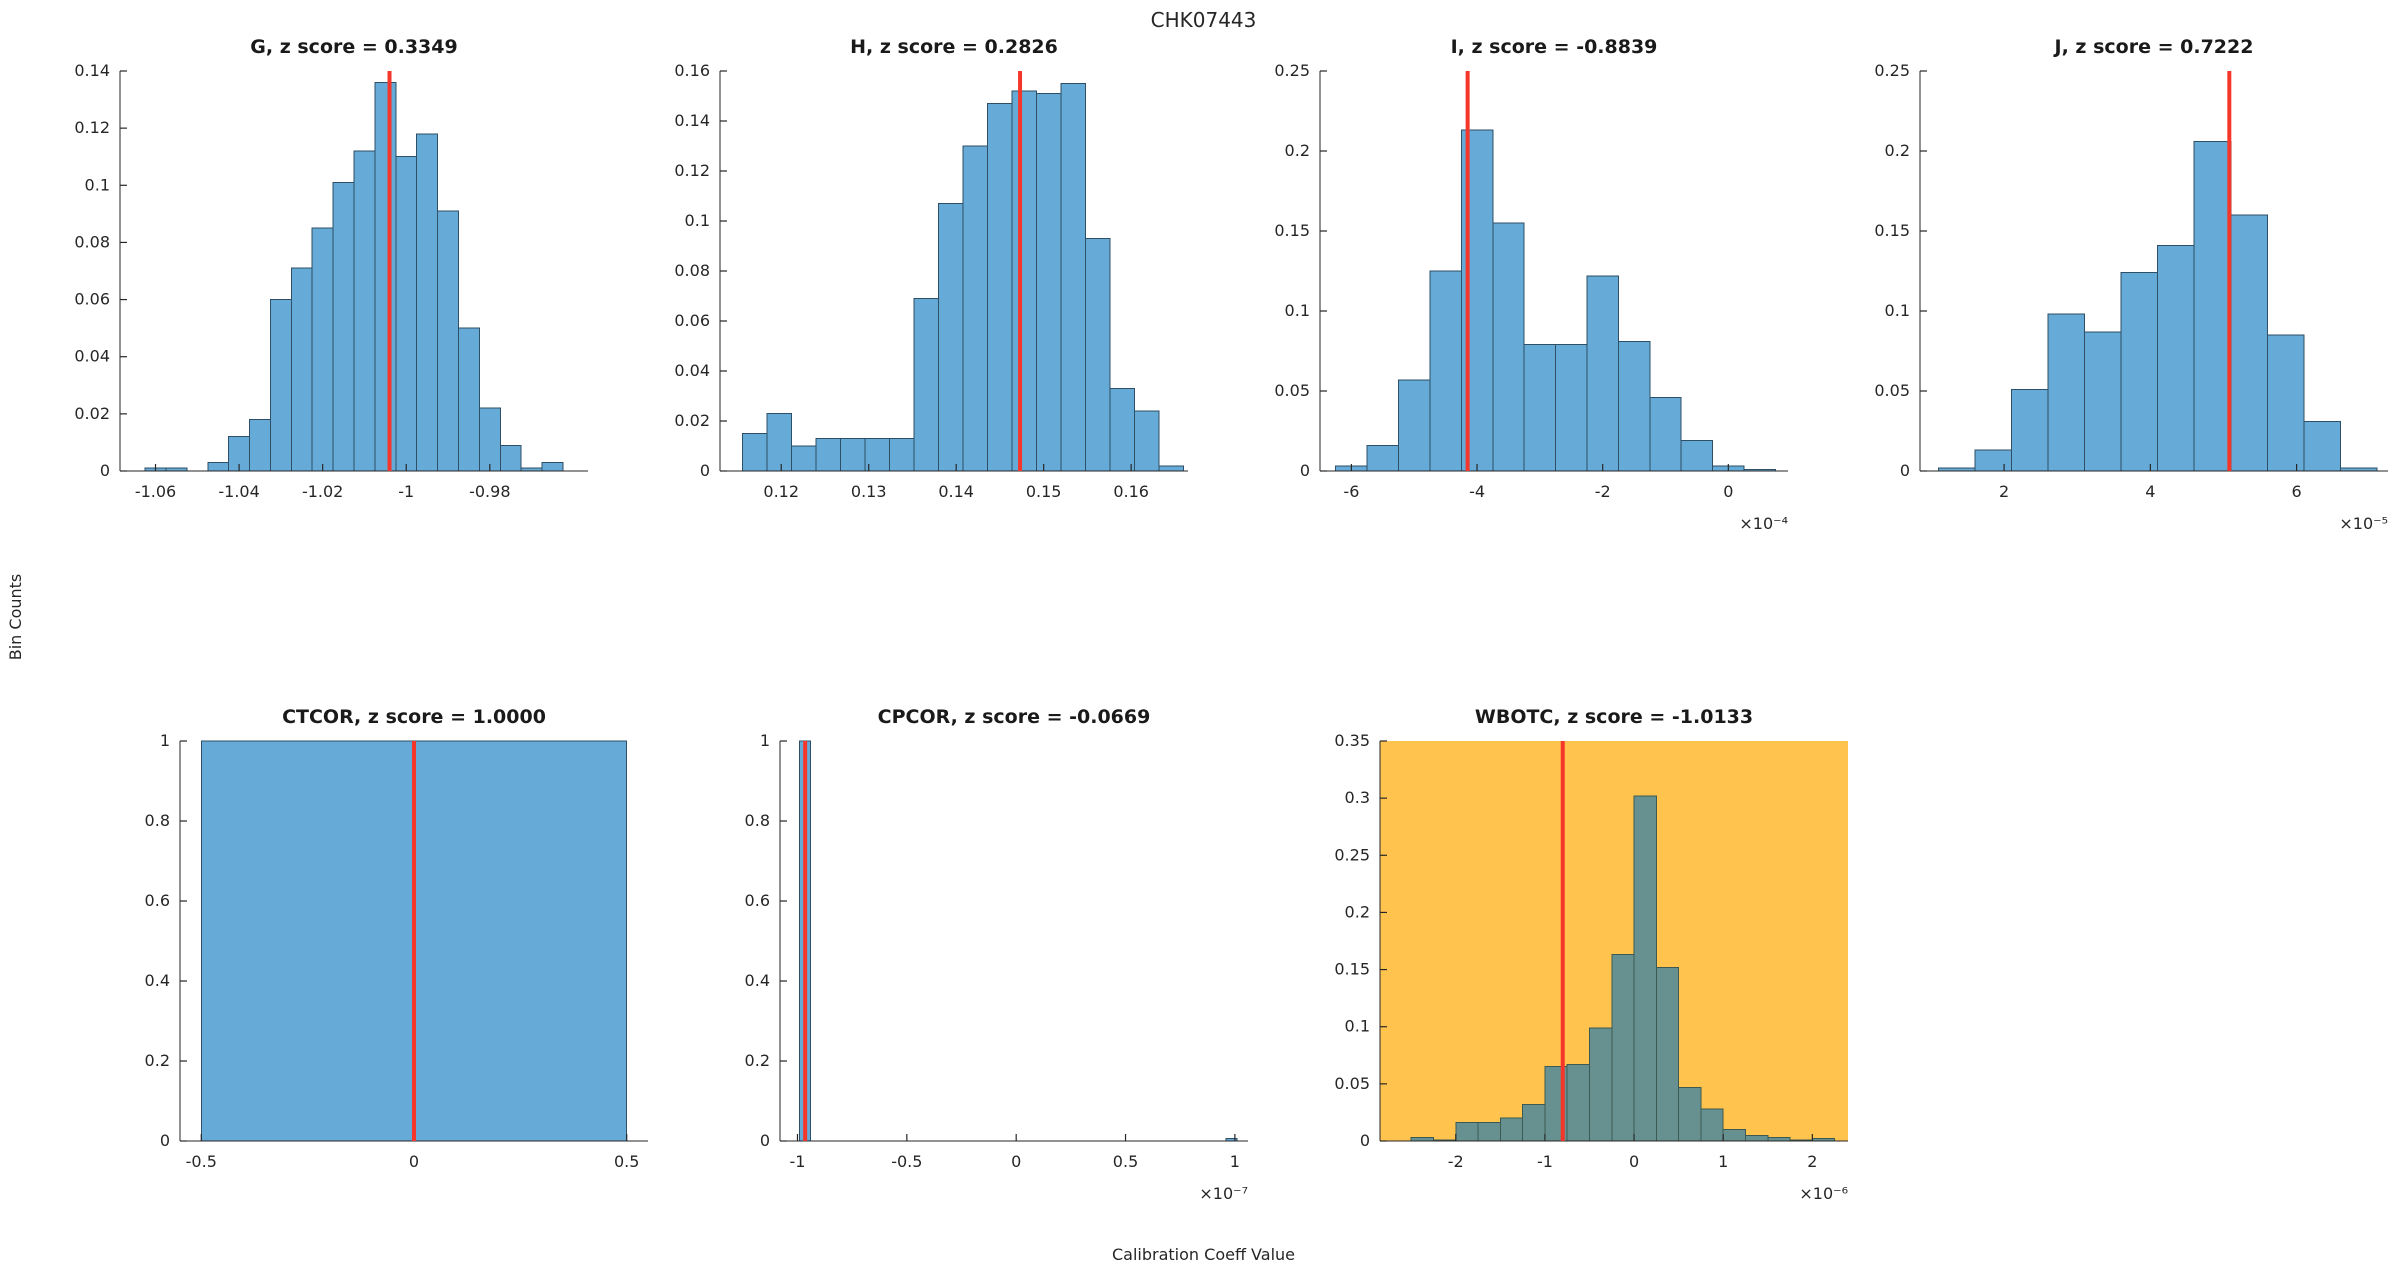  I want to click on x-exponent-label: ×10⁻⁷, so click(1223, 1193).